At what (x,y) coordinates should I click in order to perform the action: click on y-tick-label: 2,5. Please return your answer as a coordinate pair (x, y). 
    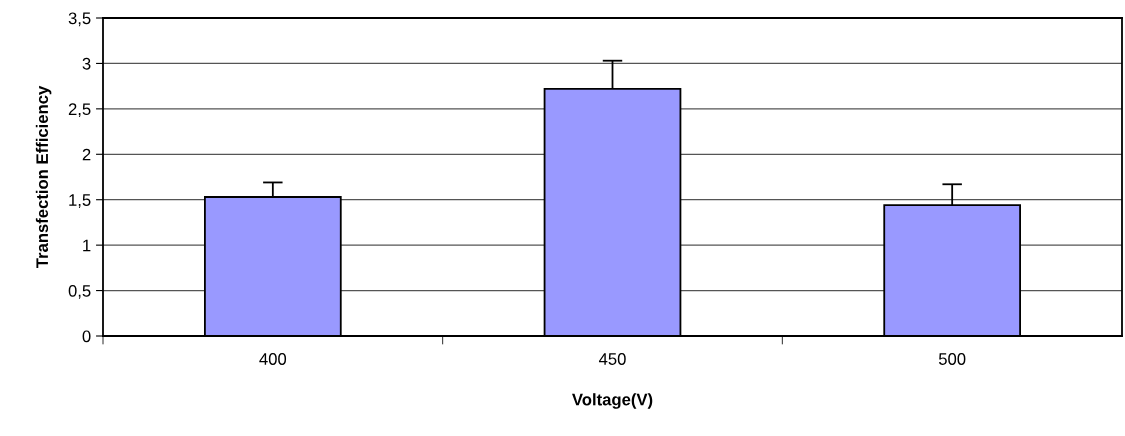
    Looking at the image, I should click on (79, 110).